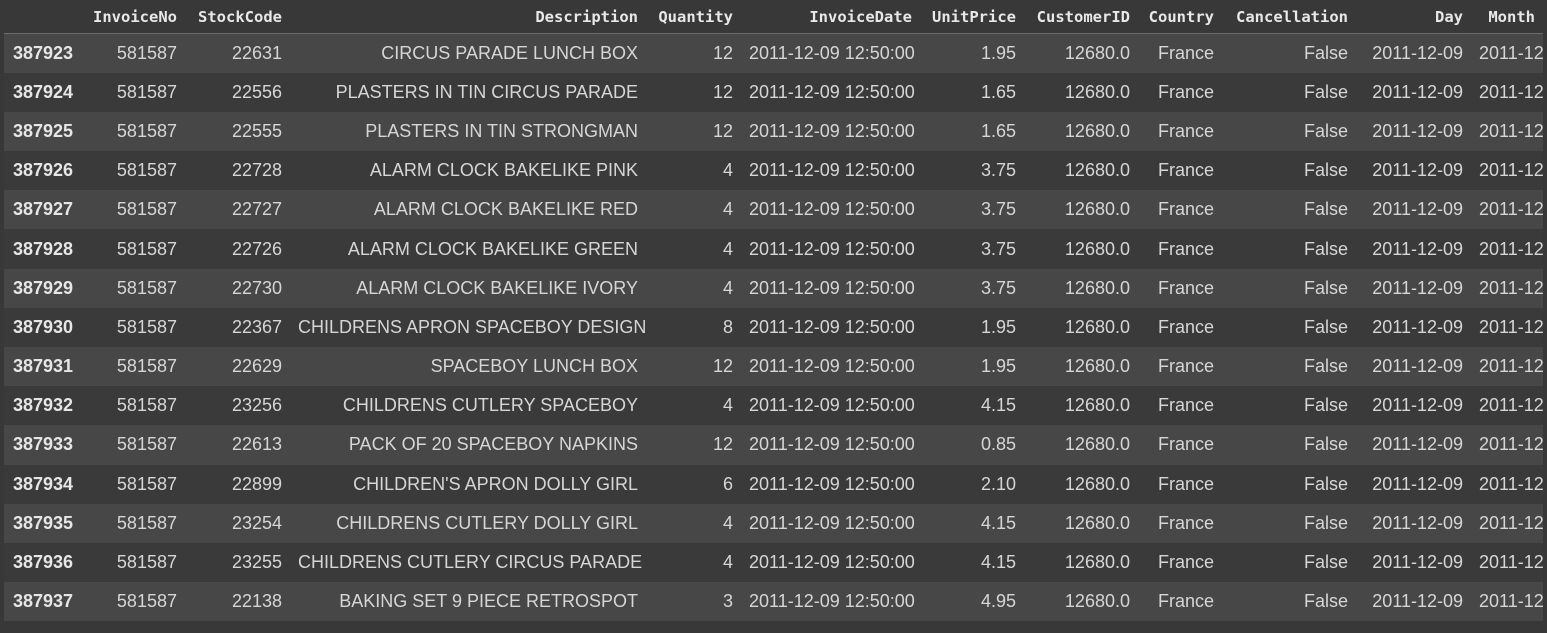  Describe the element at coordinates (998, 483) in the screenshot. I see `cell-unit-price: 2.10` at that location.